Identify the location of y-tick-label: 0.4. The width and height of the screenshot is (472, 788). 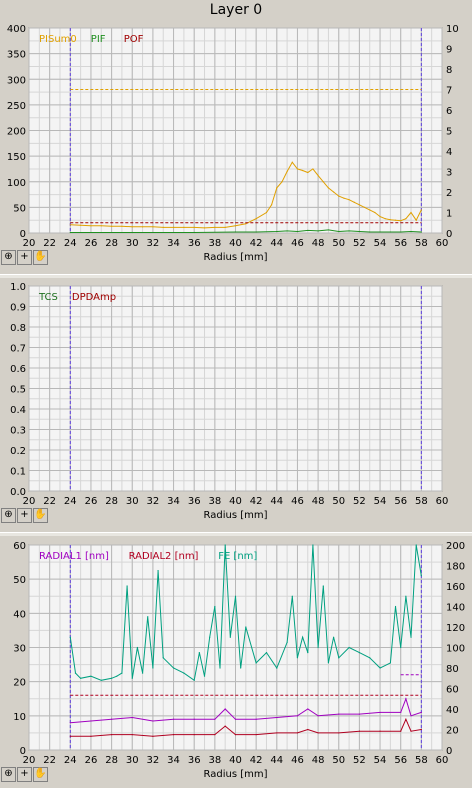
(18, 410).